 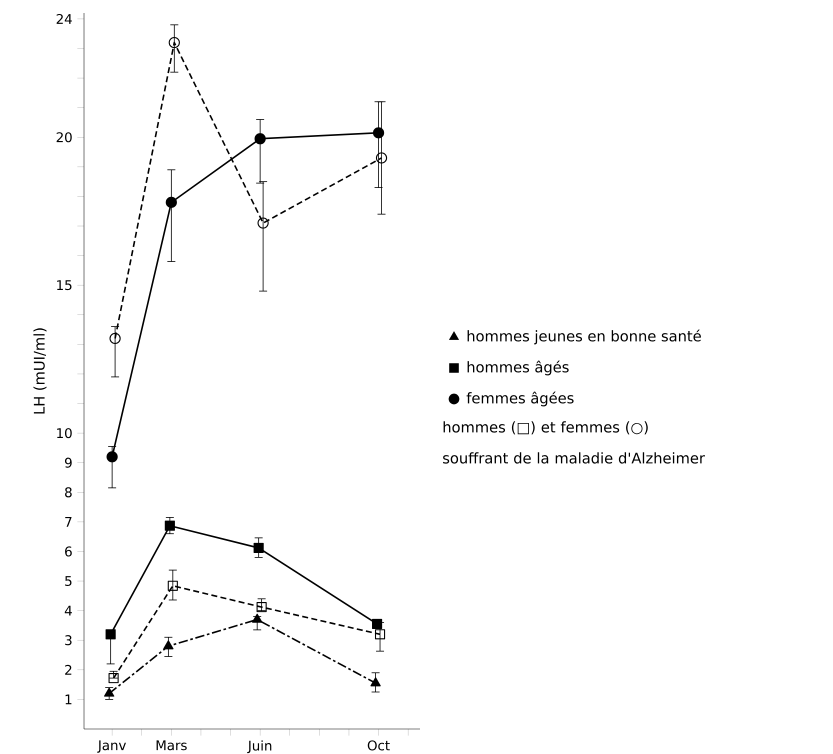 I want to click on text: hommes (□) et femmes (○) souffrant de la maladie d'Alzheimer, so click(x=574, y=442).